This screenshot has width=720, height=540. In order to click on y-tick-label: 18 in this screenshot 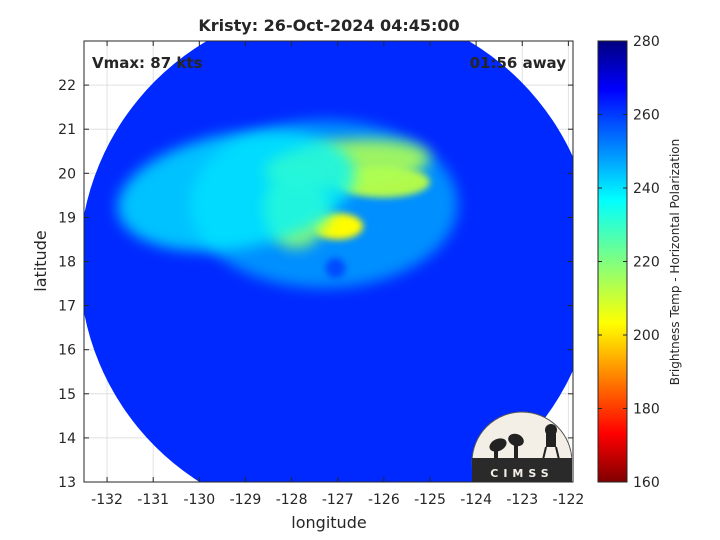, I will do `click(67, 263)`.